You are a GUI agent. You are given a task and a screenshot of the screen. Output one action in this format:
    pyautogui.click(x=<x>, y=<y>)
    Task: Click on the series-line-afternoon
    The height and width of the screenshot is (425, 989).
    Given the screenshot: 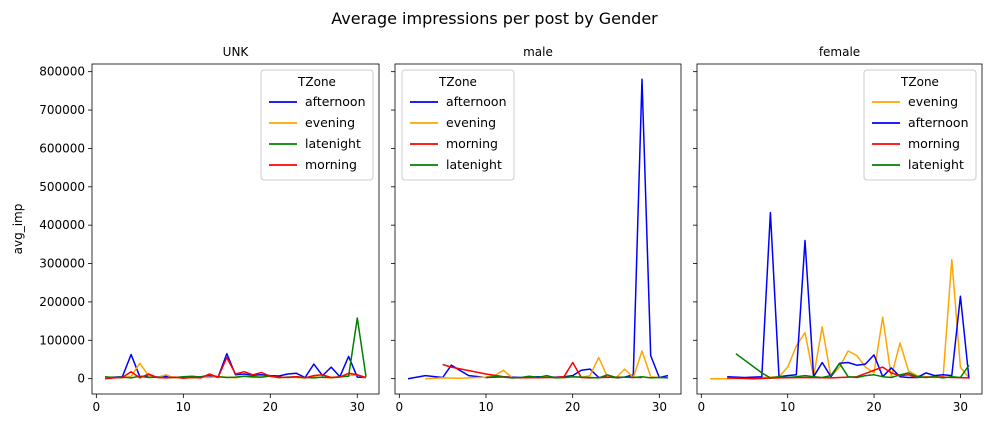 What is the action you would take?
    pyautogui.click(x=848, y=295)
    